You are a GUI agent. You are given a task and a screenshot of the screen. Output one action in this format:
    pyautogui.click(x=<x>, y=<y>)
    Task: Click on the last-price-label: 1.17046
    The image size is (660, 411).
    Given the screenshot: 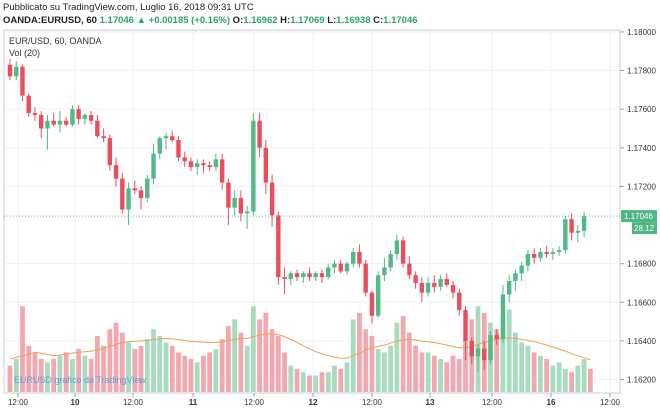 What is the action you would take?
    pyautogui.click(x=638, y=216)
    